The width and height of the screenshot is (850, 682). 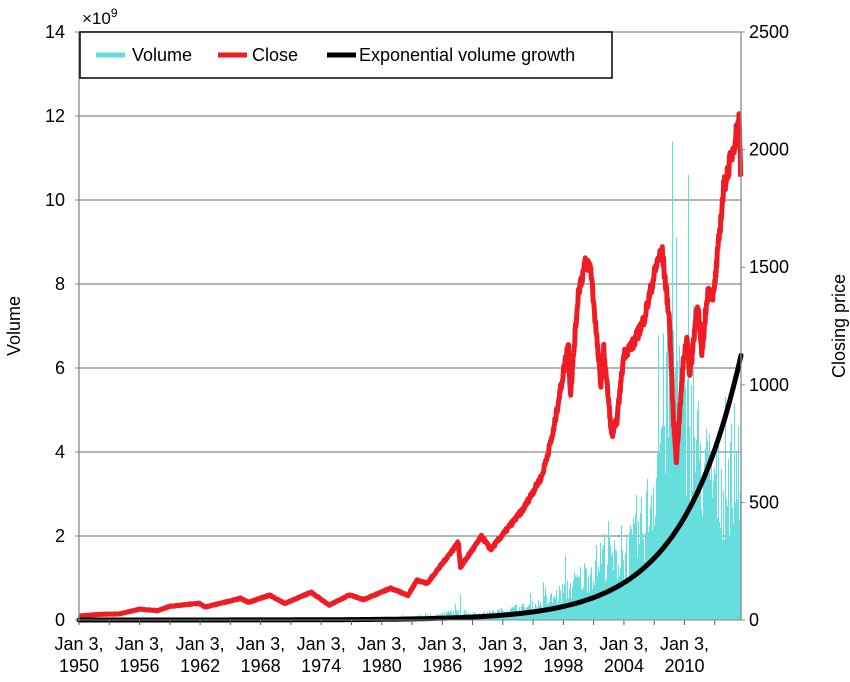 I want to click on y-tick-label-left: 8, so click(x=60, y=284).